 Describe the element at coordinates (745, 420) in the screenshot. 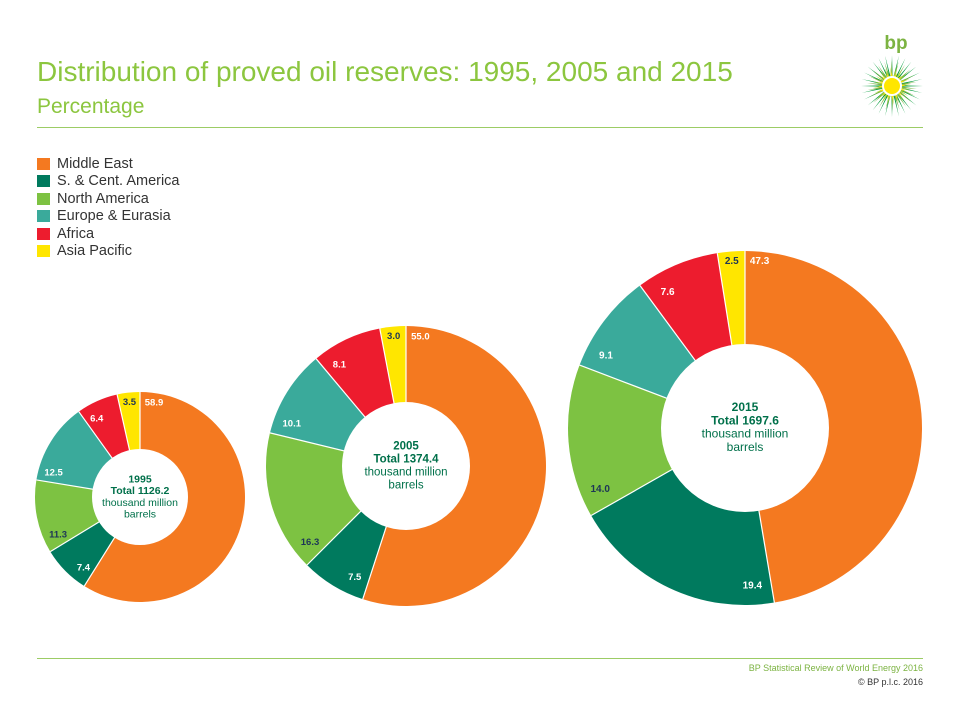

I see `donut-total-label: Total 1697.6` at that location.